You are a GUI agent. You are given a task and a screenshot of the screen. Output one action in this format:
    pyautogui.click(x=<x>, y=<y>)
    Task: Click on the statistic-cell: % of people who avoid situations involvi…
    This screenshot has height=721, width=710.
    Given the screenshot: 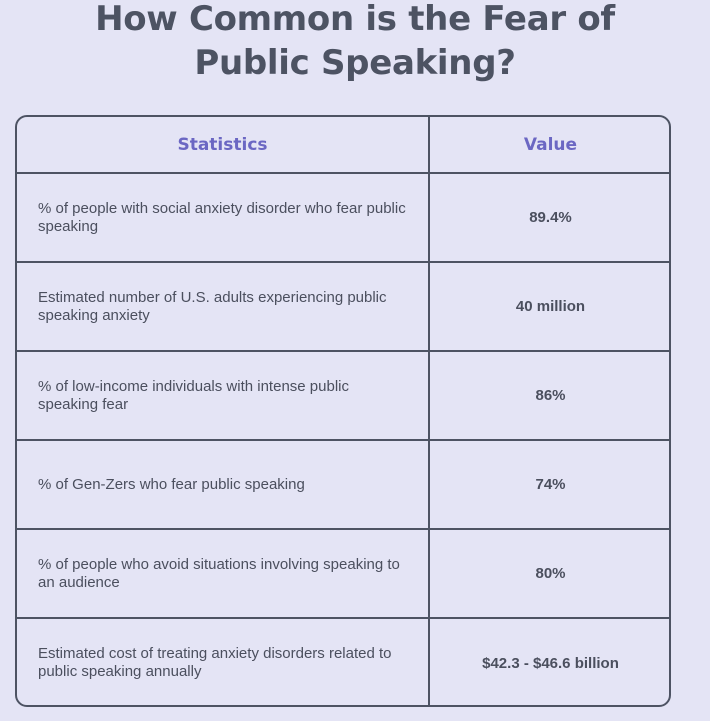 What is the action you would take?
    pyautogui.click(x=223, y=573)
    